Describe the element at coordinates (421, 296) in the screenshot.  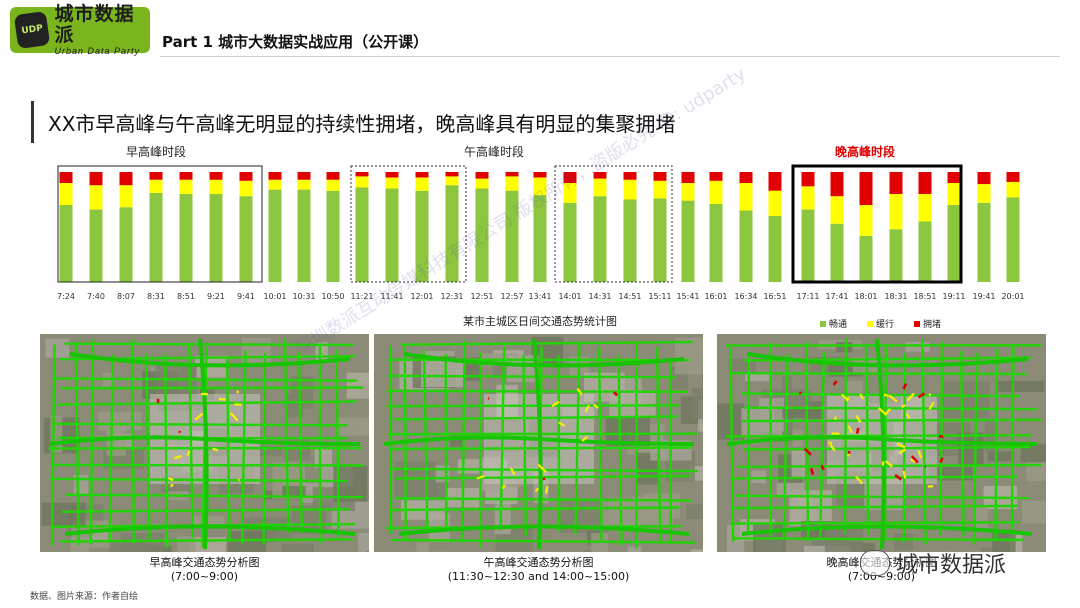
I see `x-tick-label: 12:01` at that location.